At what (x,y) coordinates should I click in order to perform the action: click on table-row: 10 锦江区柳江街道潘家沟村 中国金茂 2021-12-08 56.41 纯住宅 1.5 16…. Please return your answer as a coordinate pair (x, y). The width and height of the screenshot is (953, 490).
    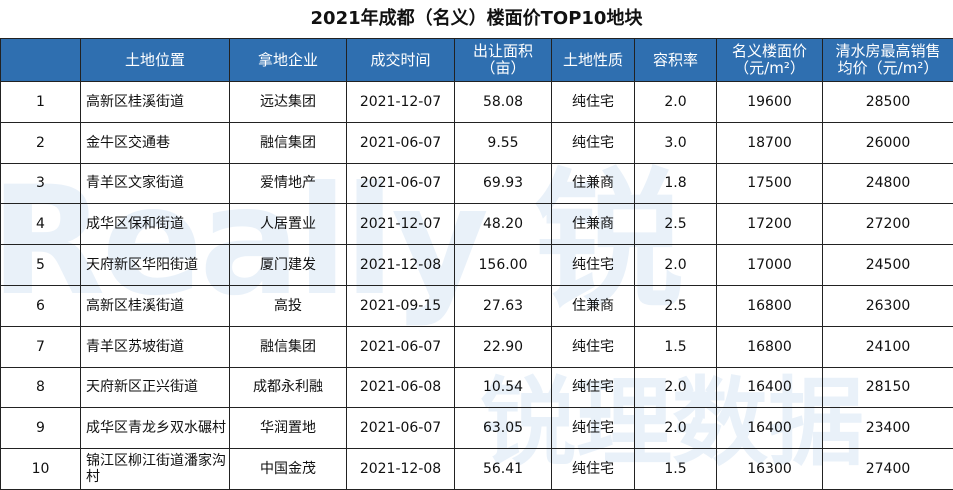
    Looking at the image, I should click on (476, 469).